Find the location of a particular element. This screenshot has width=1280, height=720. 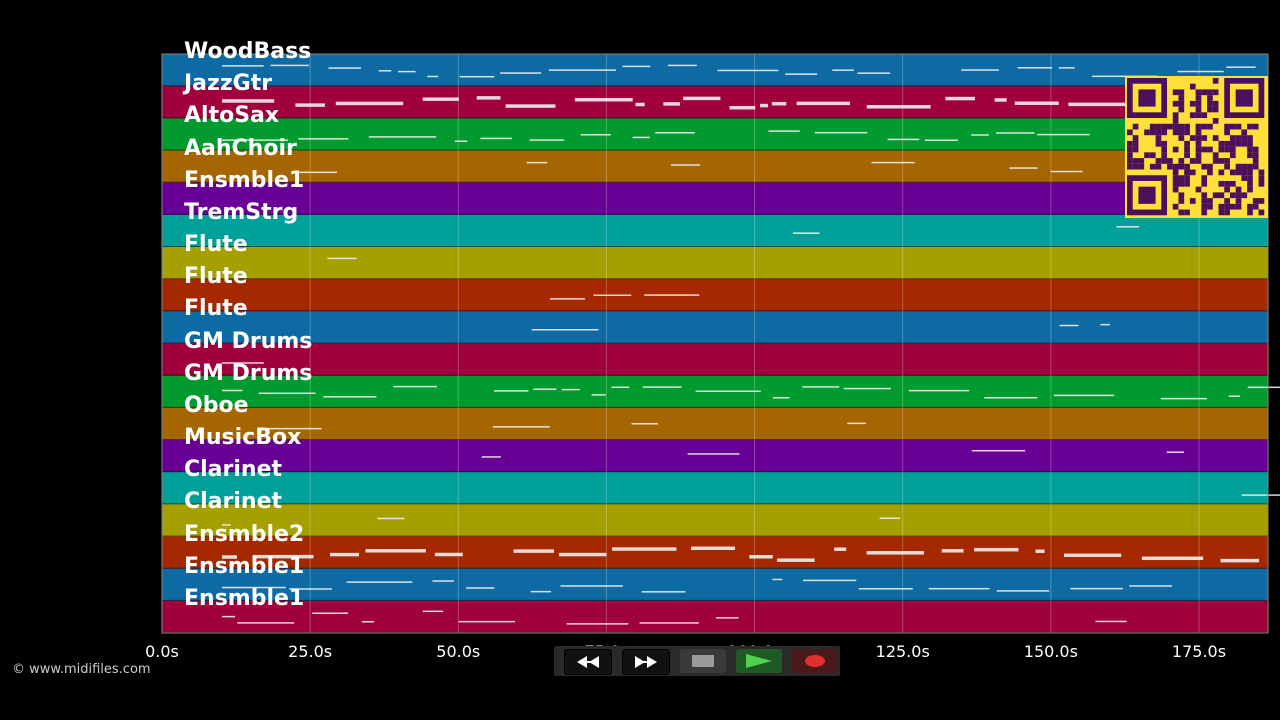

track-label: JazzGtr is located at coordinates (228, 84).